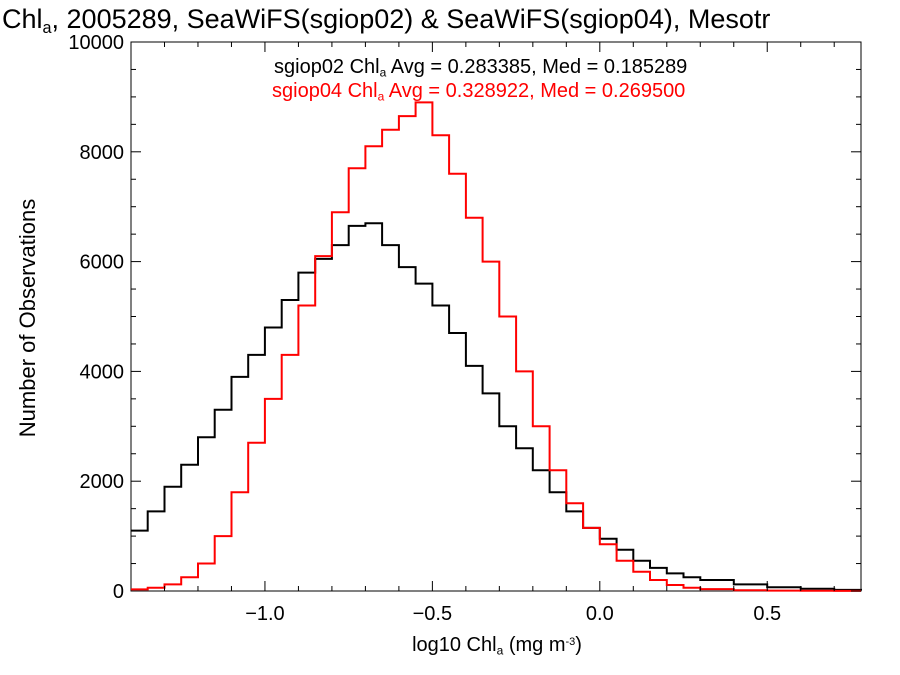 The image size is (900, 675). Describe the element at coordinates (27, 318) in the screenshot. I see `y-axis-label: Number of Observations` at that location.